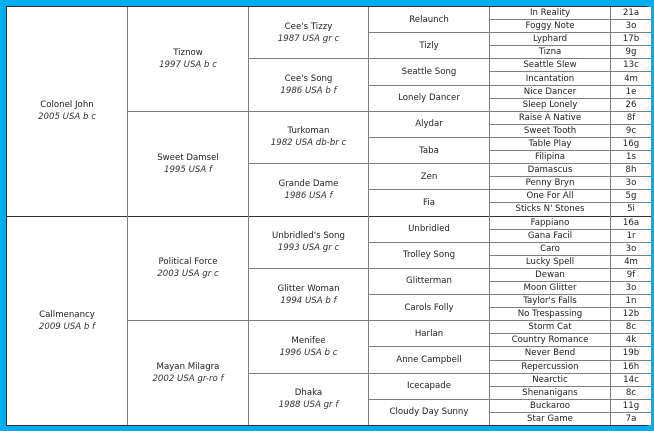 The width and height of the screenshot is (654, 431). What do you see at coordinates (550, 26) in the screenshot?
I see `horse-cell-gen5: Foggy Note` at bounding box center [550, 26].